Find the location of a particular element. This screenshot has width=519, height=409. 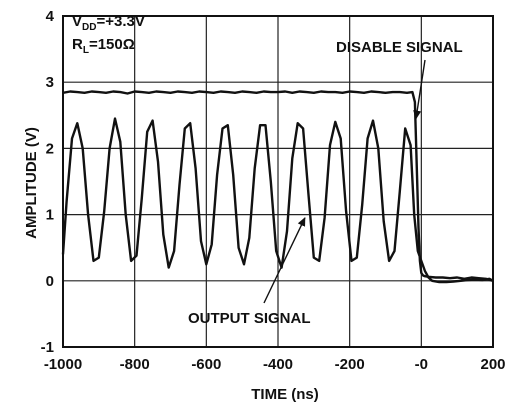

x-tick-label: -200 is located at coordinates (350, 364).